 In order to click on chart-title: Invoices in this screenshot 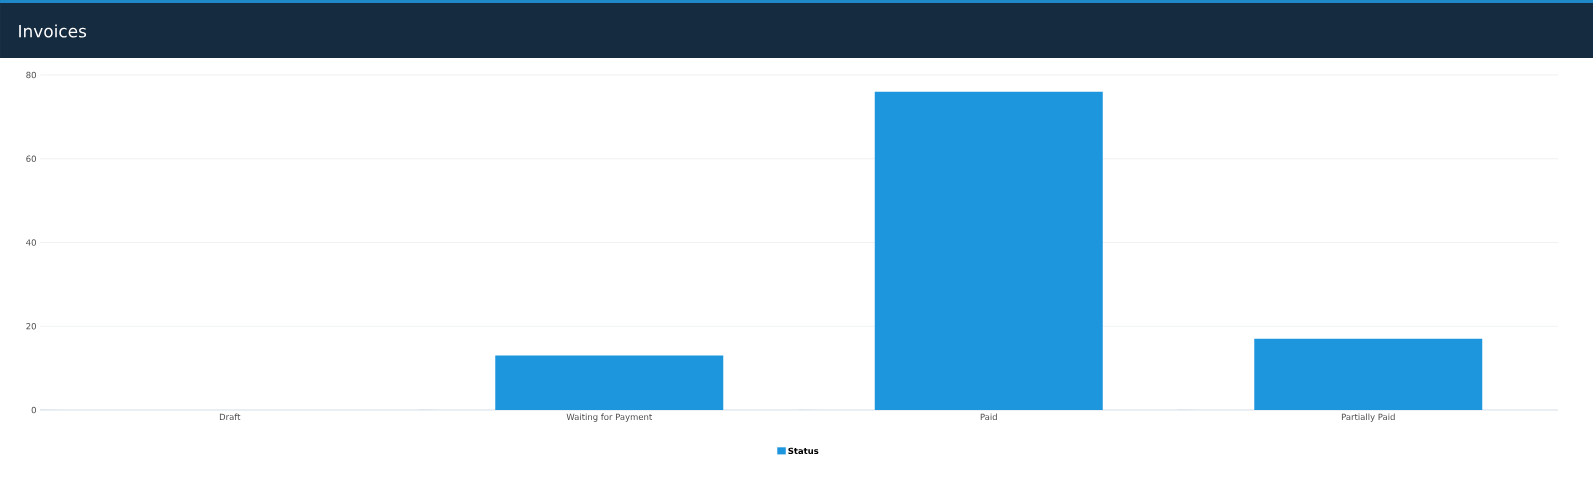, I will do `click(53, 31)`.